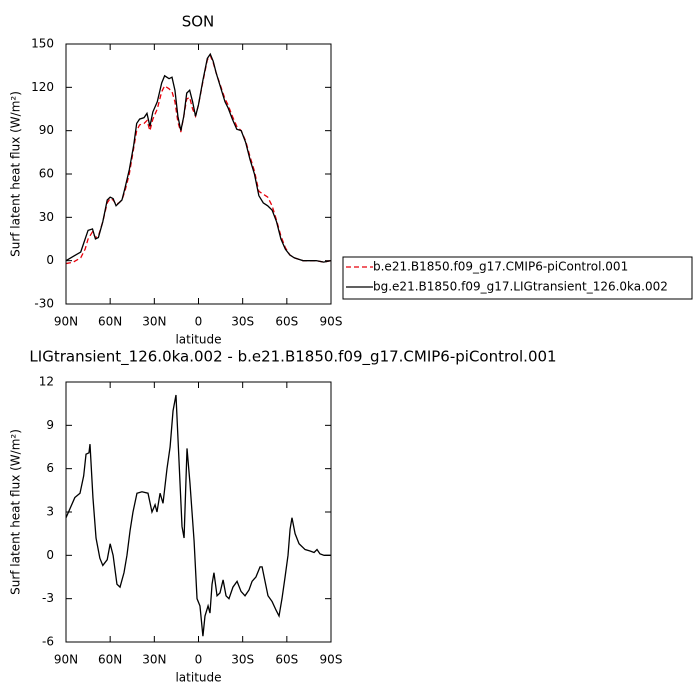  I want to click on chart-title: SON, so click(198, 22).